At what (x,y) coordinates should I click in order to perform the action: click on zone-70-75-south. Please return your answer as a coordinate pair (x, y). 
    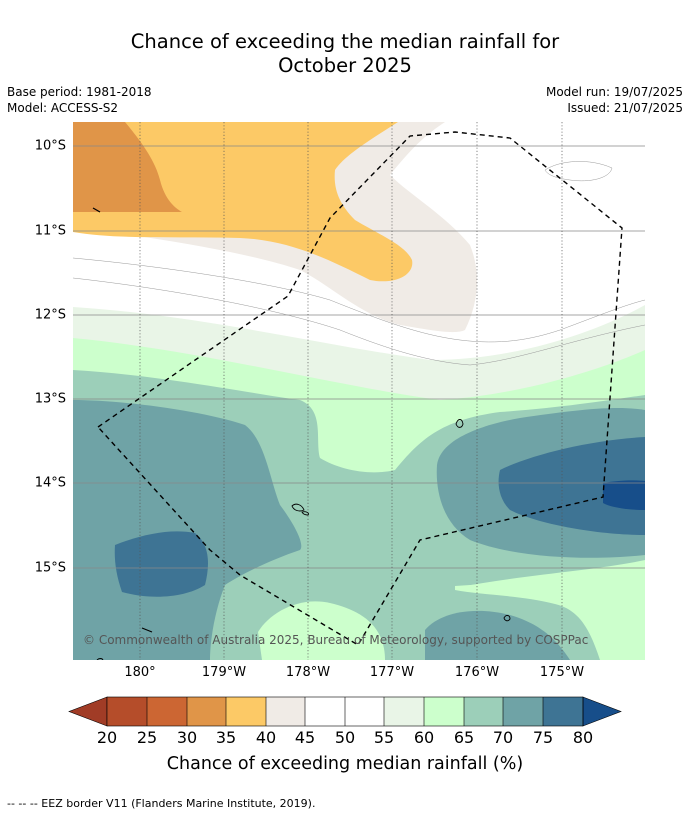
    Looking at the image, I should click on (497, 635).